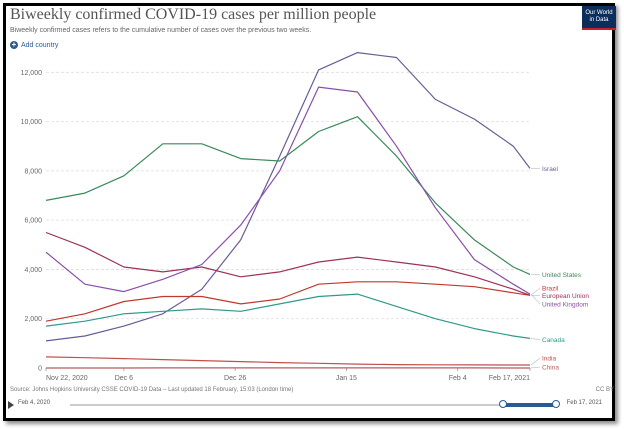  I want to click on end-label-brazil: Brazil, so click(550, 288).